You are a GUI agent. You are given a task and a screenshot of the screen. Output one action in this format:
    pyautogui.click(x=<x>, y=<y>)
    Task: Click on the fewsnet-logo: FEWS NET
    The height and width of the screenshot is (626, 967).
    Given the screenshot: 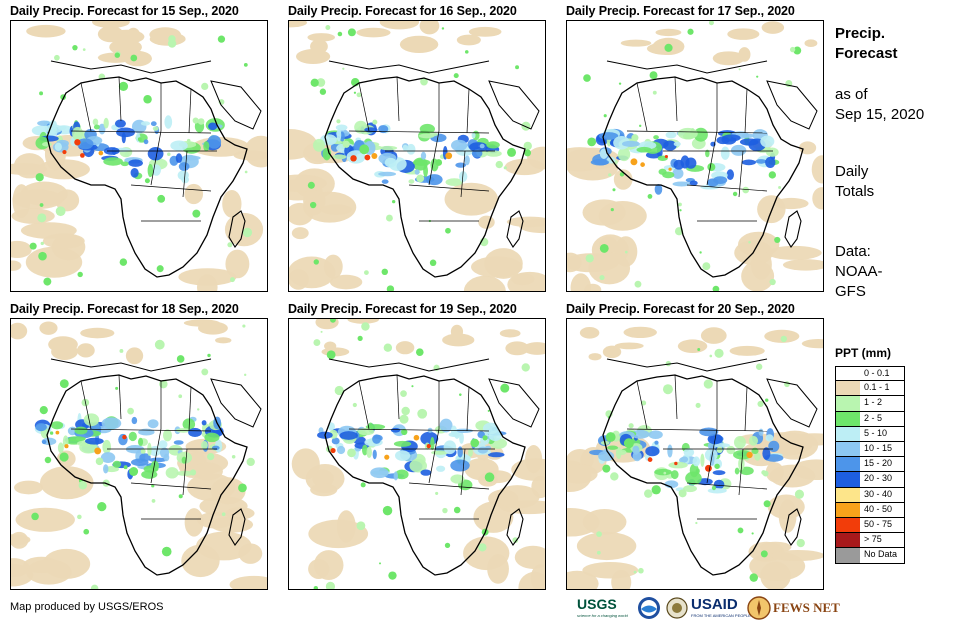 What is the action you would take?
    pyautogui.click(x=793, y=608)
    